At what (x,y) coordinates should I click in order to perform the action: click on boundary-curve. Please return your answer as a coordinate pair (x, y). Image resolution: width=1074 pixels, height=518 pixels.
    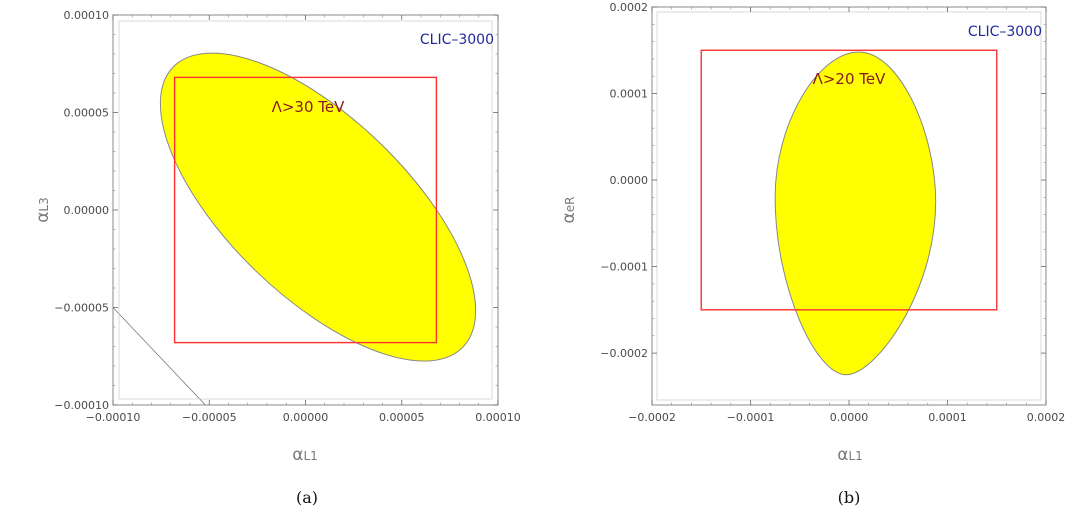
    Looking at the image, I should click on (159, 356).